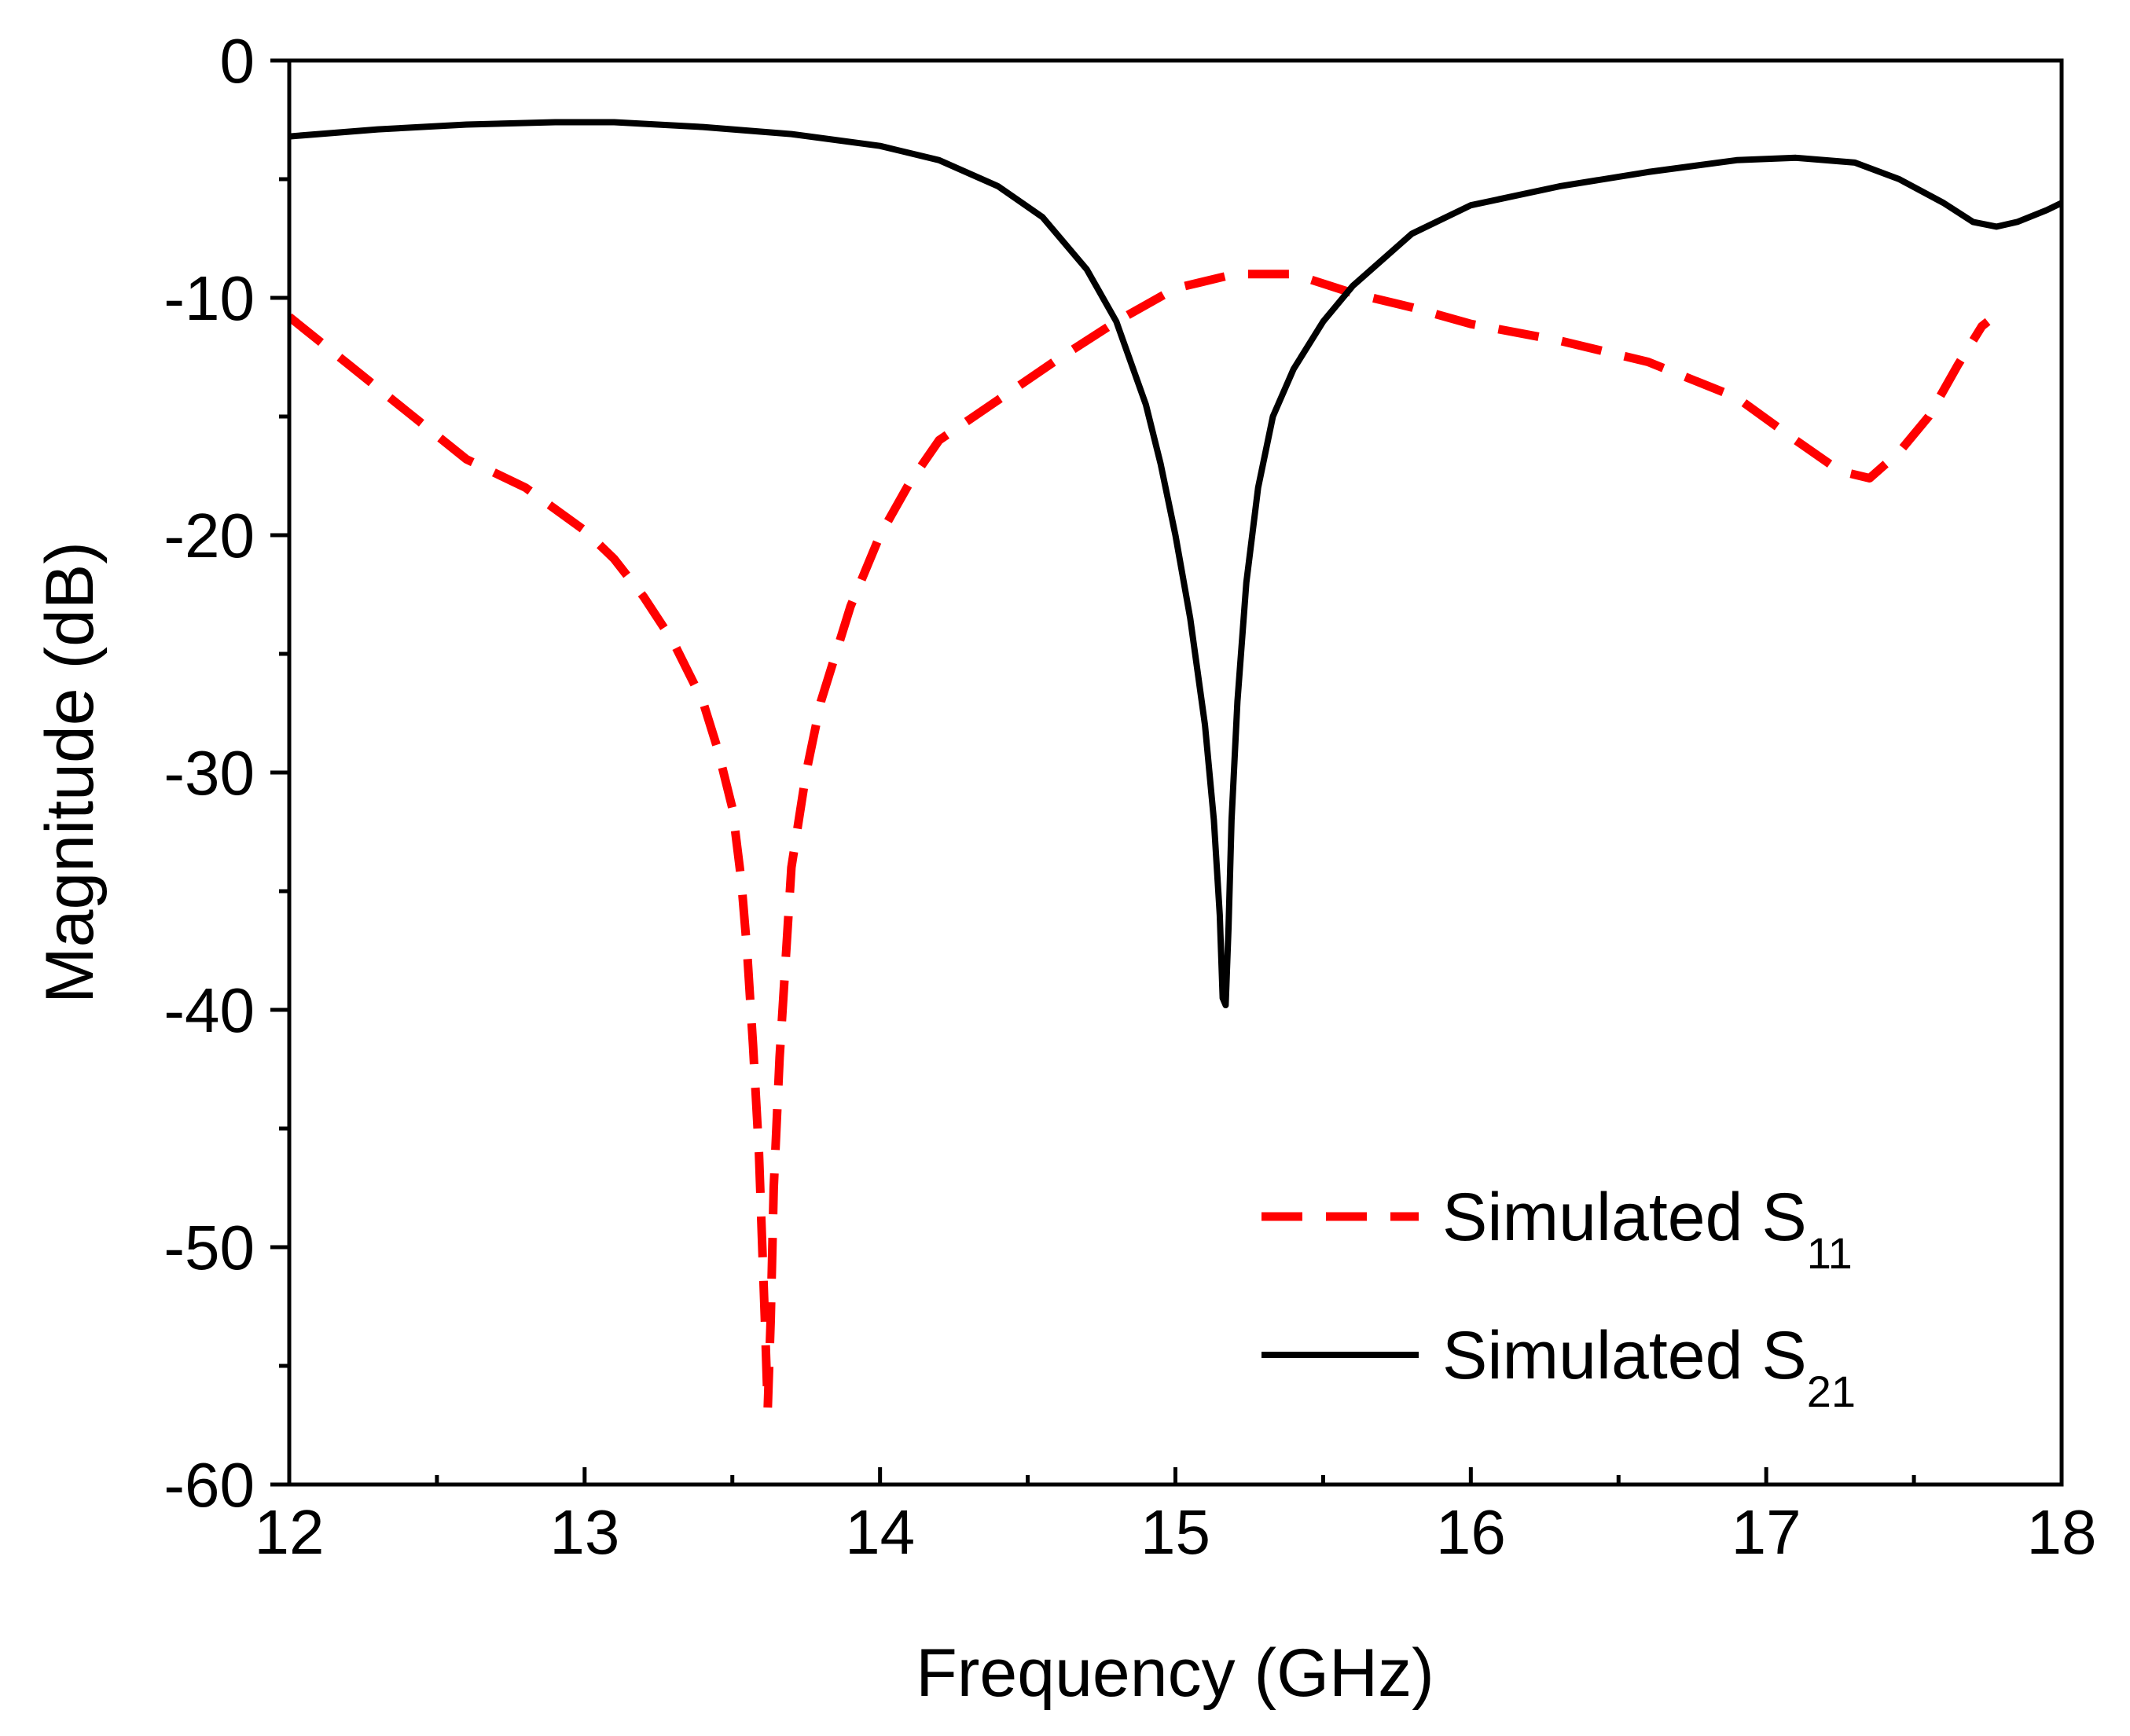 The height and width of the screenshot is (1736, 2130). I want to click on y-axis-title: Magnitude (dB), so click(70, 772).